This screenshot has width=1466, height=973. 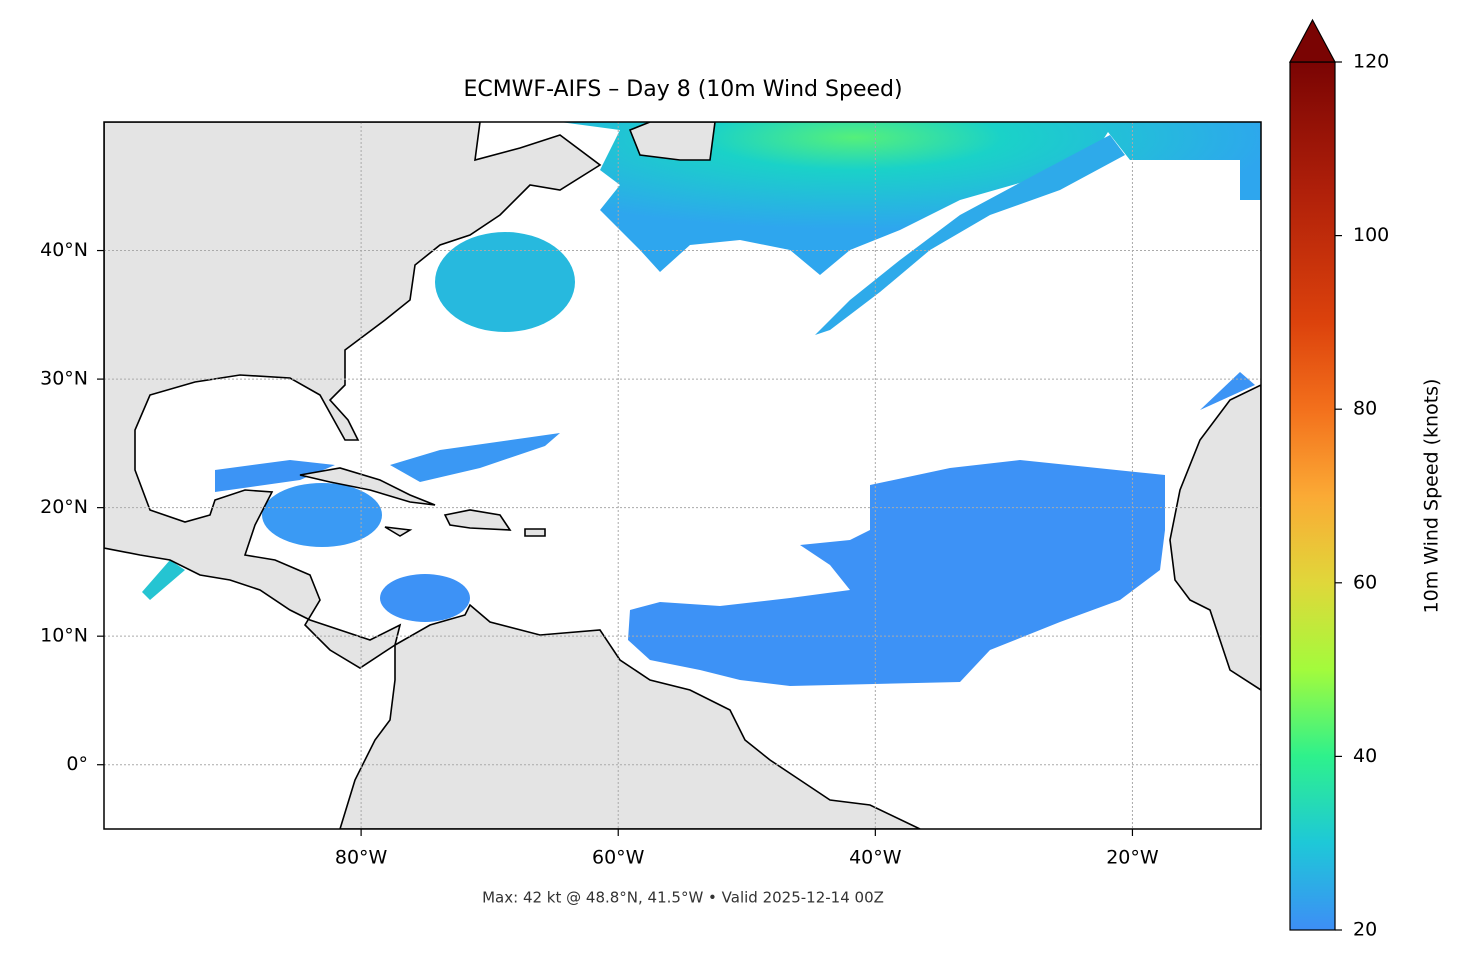 I want to click on y-tick-label: 10°N, so click(x=64, y=636).